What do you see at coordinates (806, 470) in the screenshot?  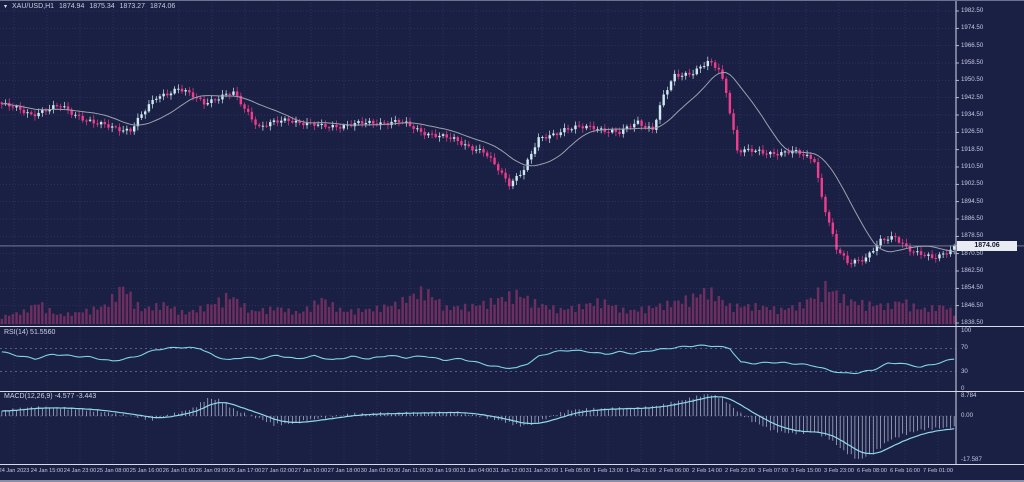 I see `time-label: 3 Feb 15:00` at bounding box center [806, 470].